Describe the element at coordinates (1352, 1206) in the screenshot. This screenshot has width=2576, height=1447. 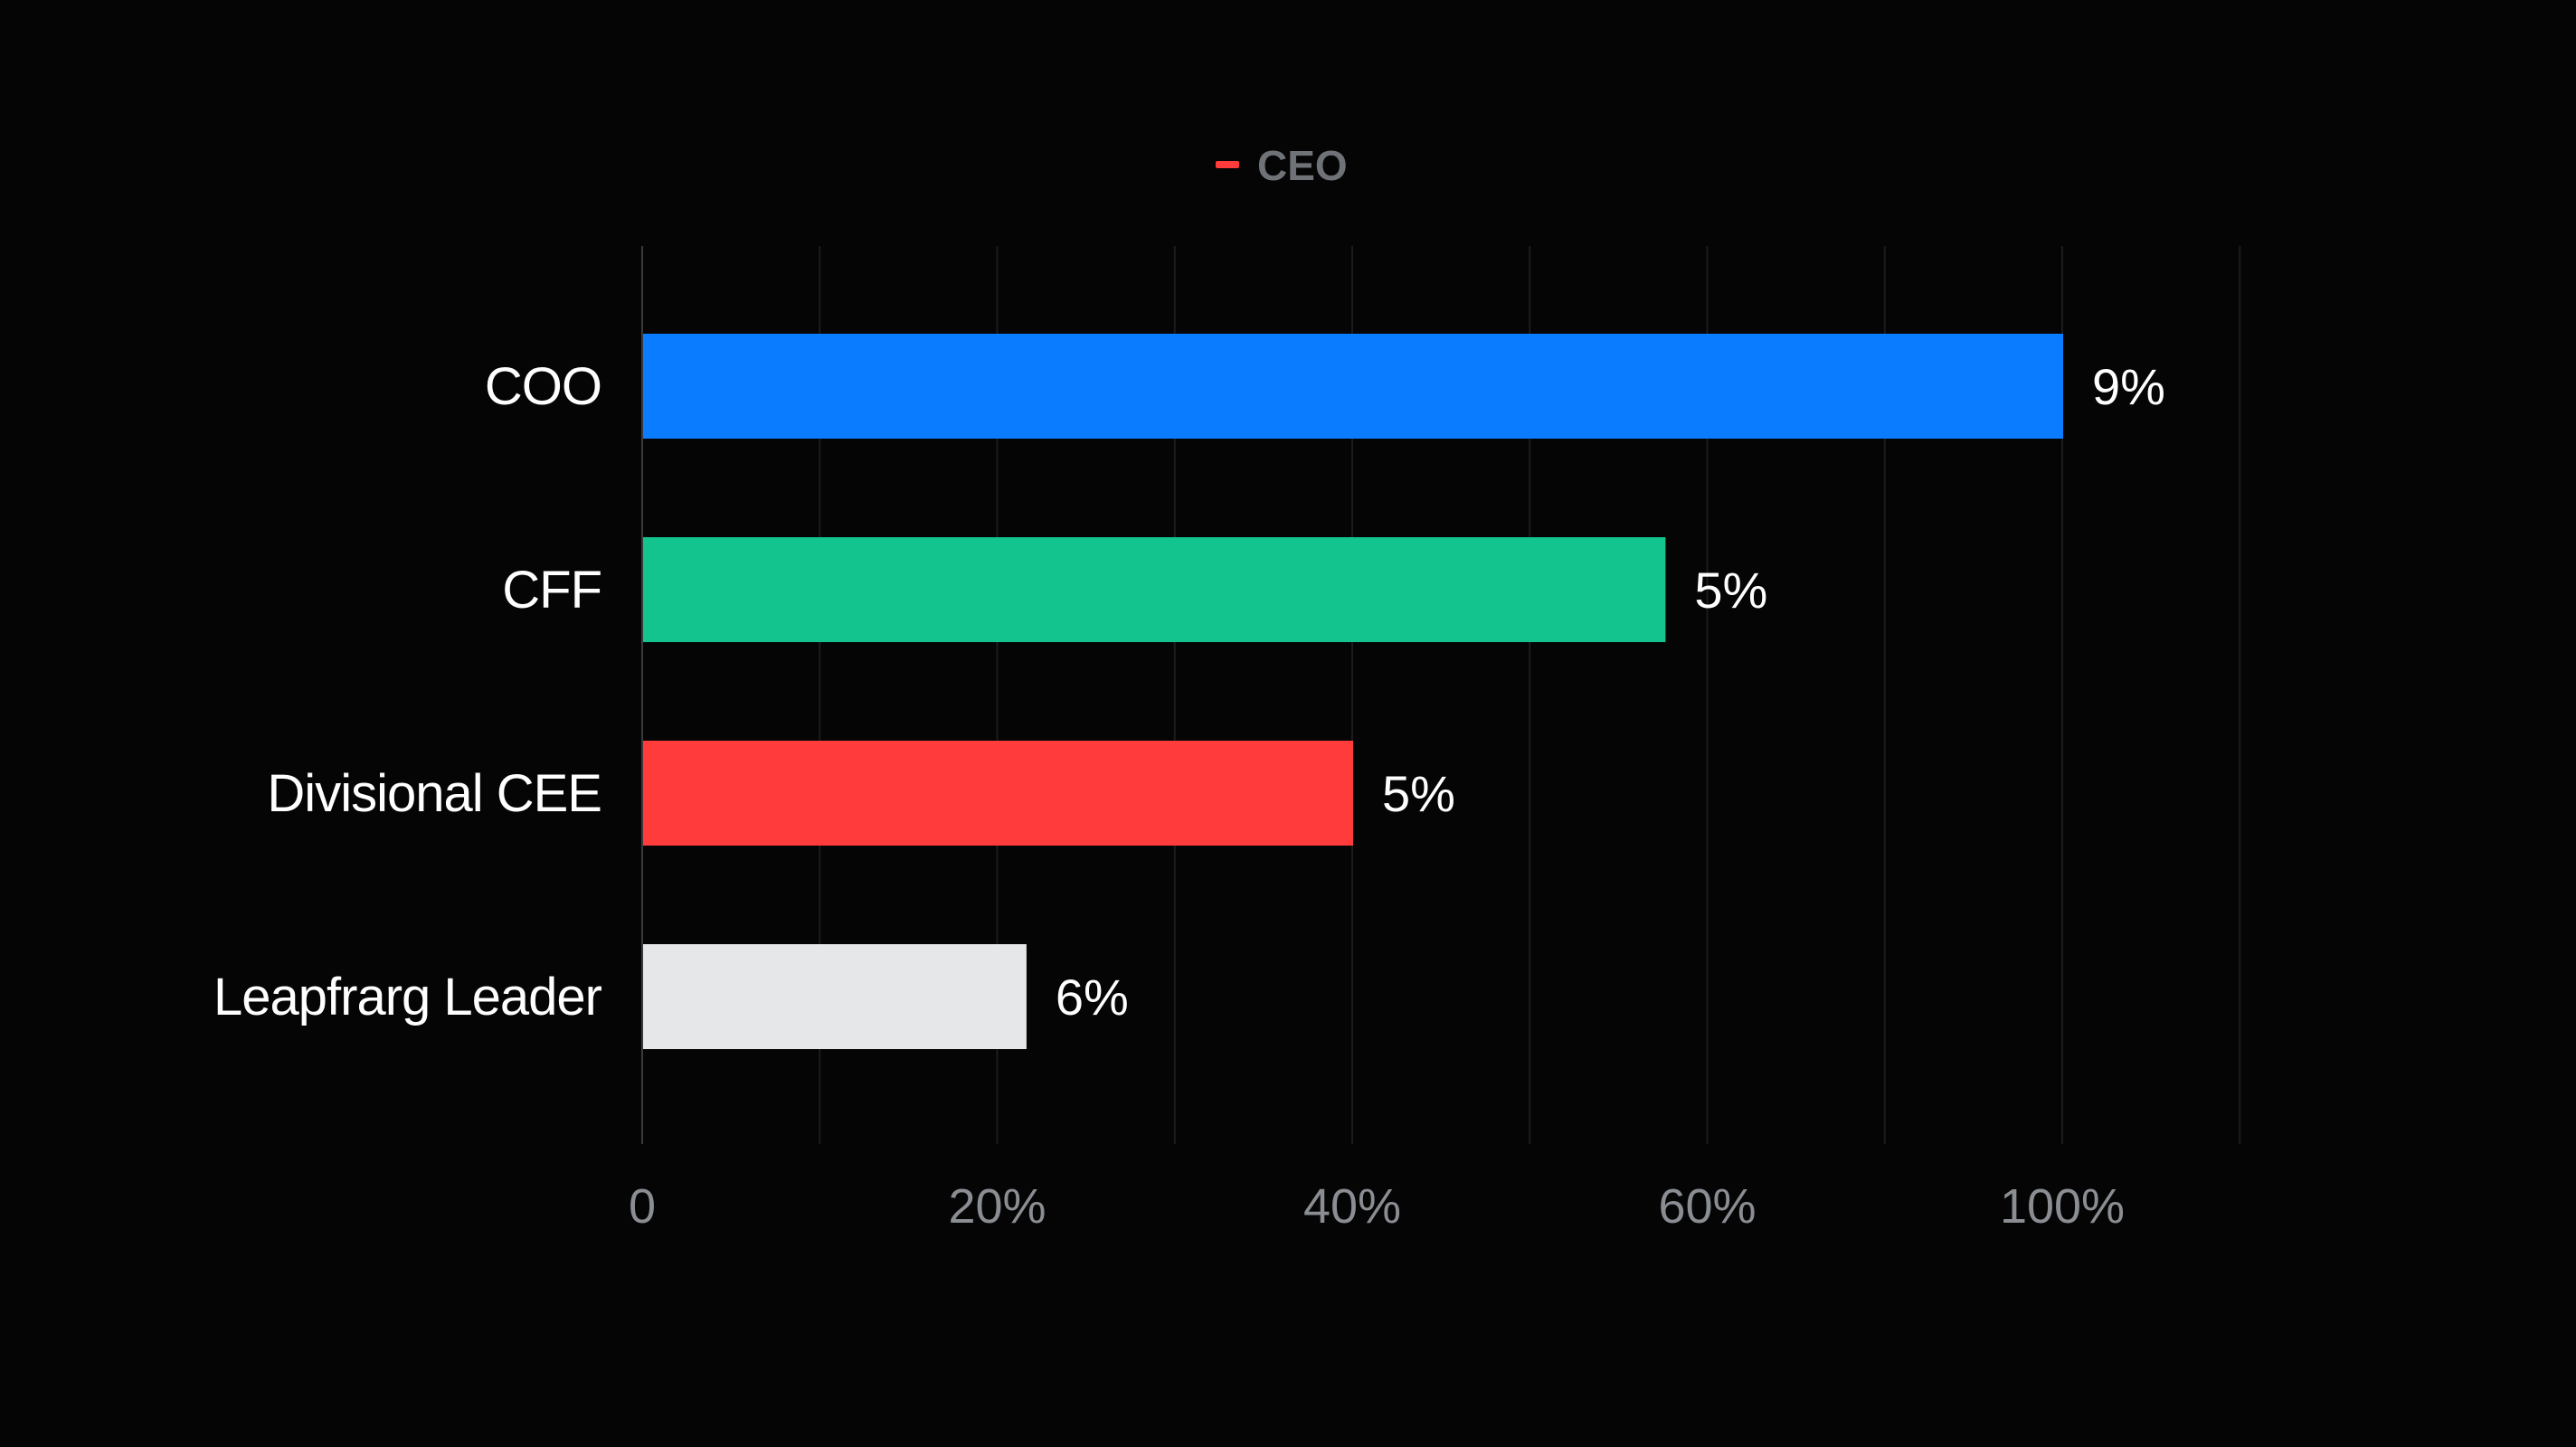
I see `x-tick-label: 40%` at that location.